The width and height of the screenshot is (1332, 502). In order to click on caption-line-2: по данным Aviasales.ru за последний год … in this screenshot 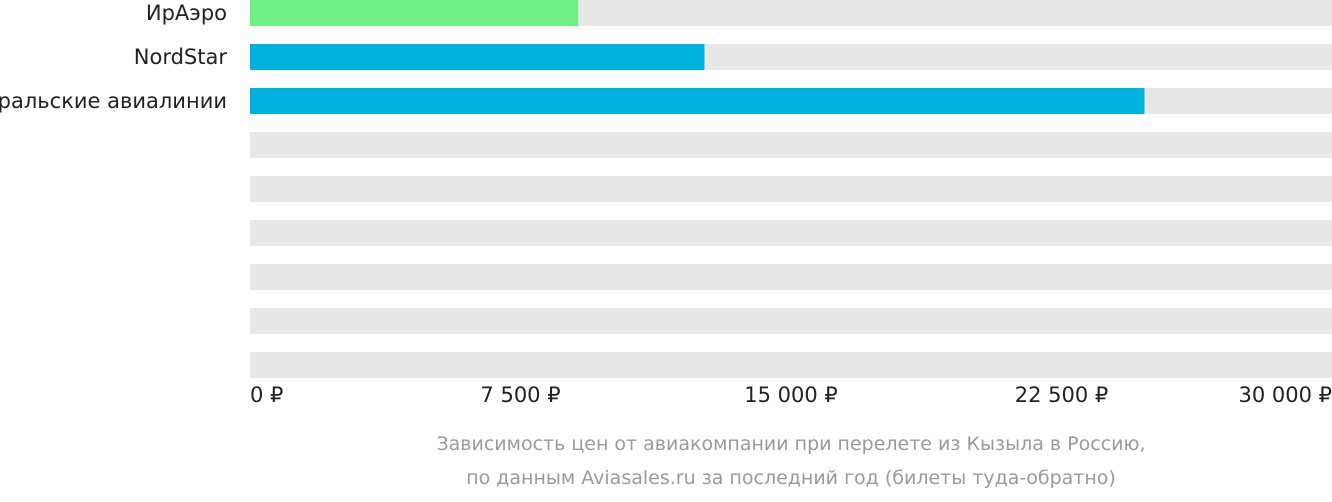, I will do `click(791, 478)`.